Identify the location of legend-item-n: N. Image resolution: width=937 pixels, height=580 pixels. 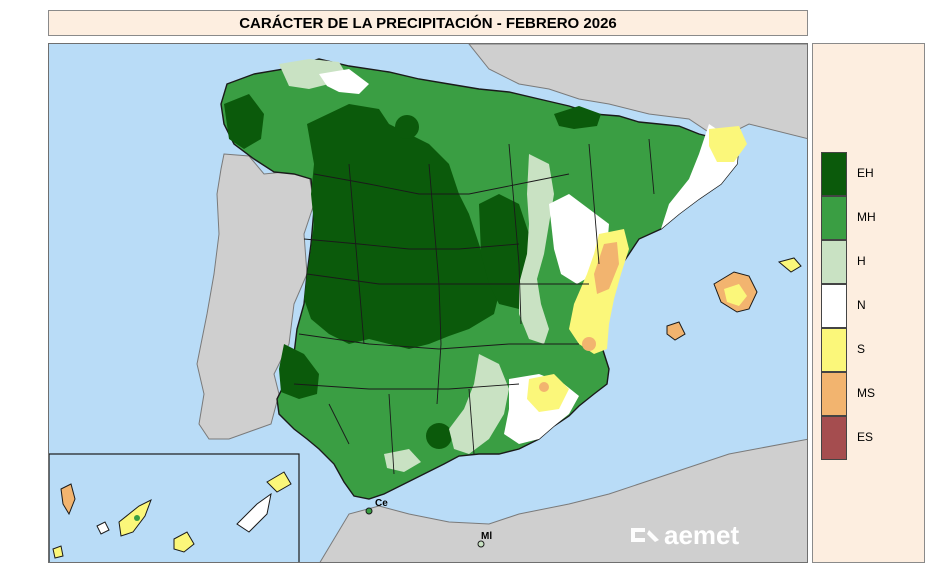
(869, 306).